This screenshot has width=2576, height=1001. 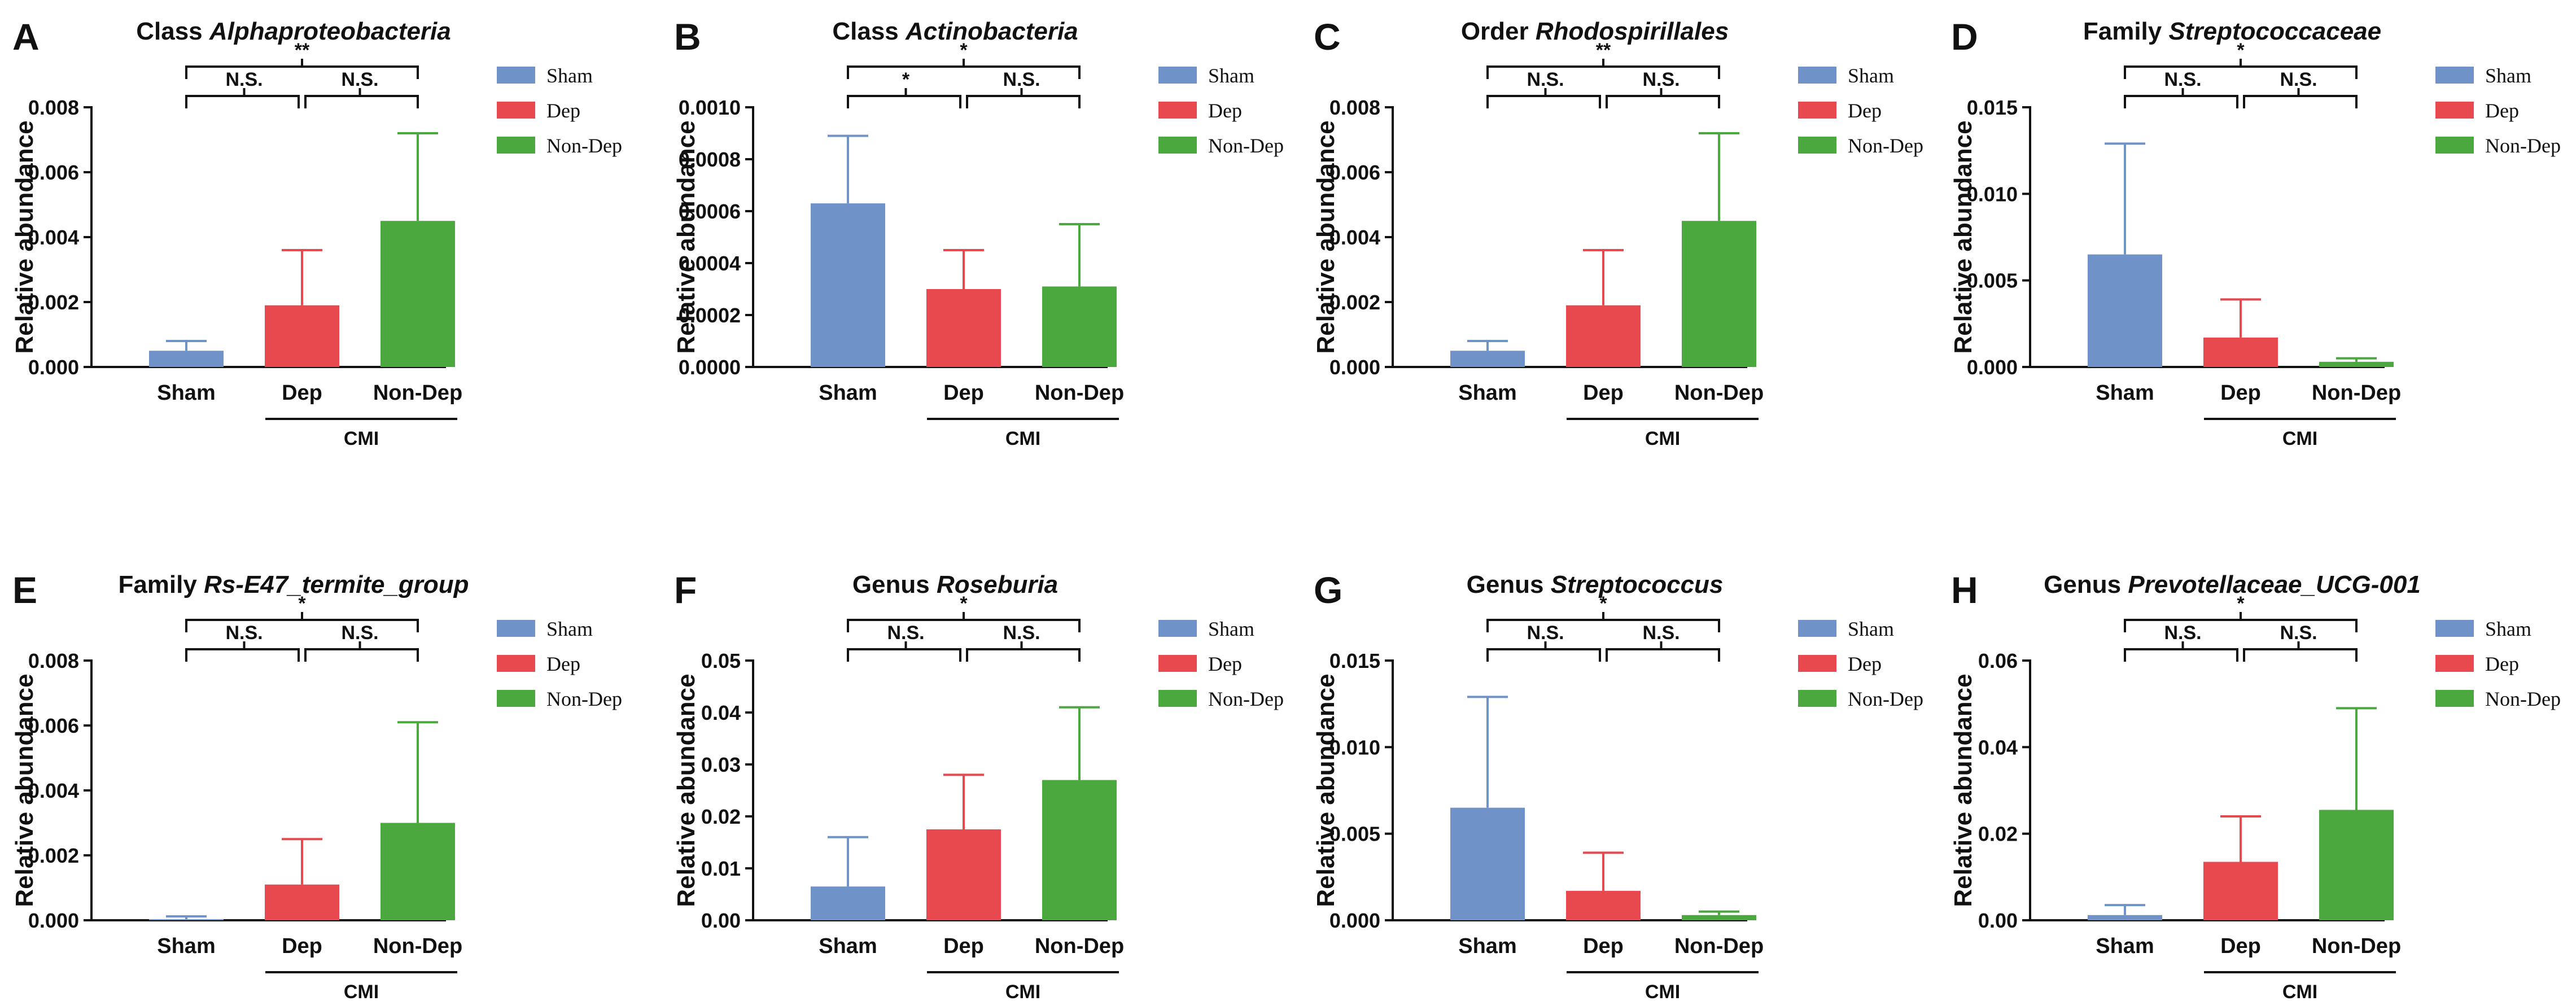 I want to click on chart-title: Family Rs-E47_termite_group, so click(x=293, y=585).